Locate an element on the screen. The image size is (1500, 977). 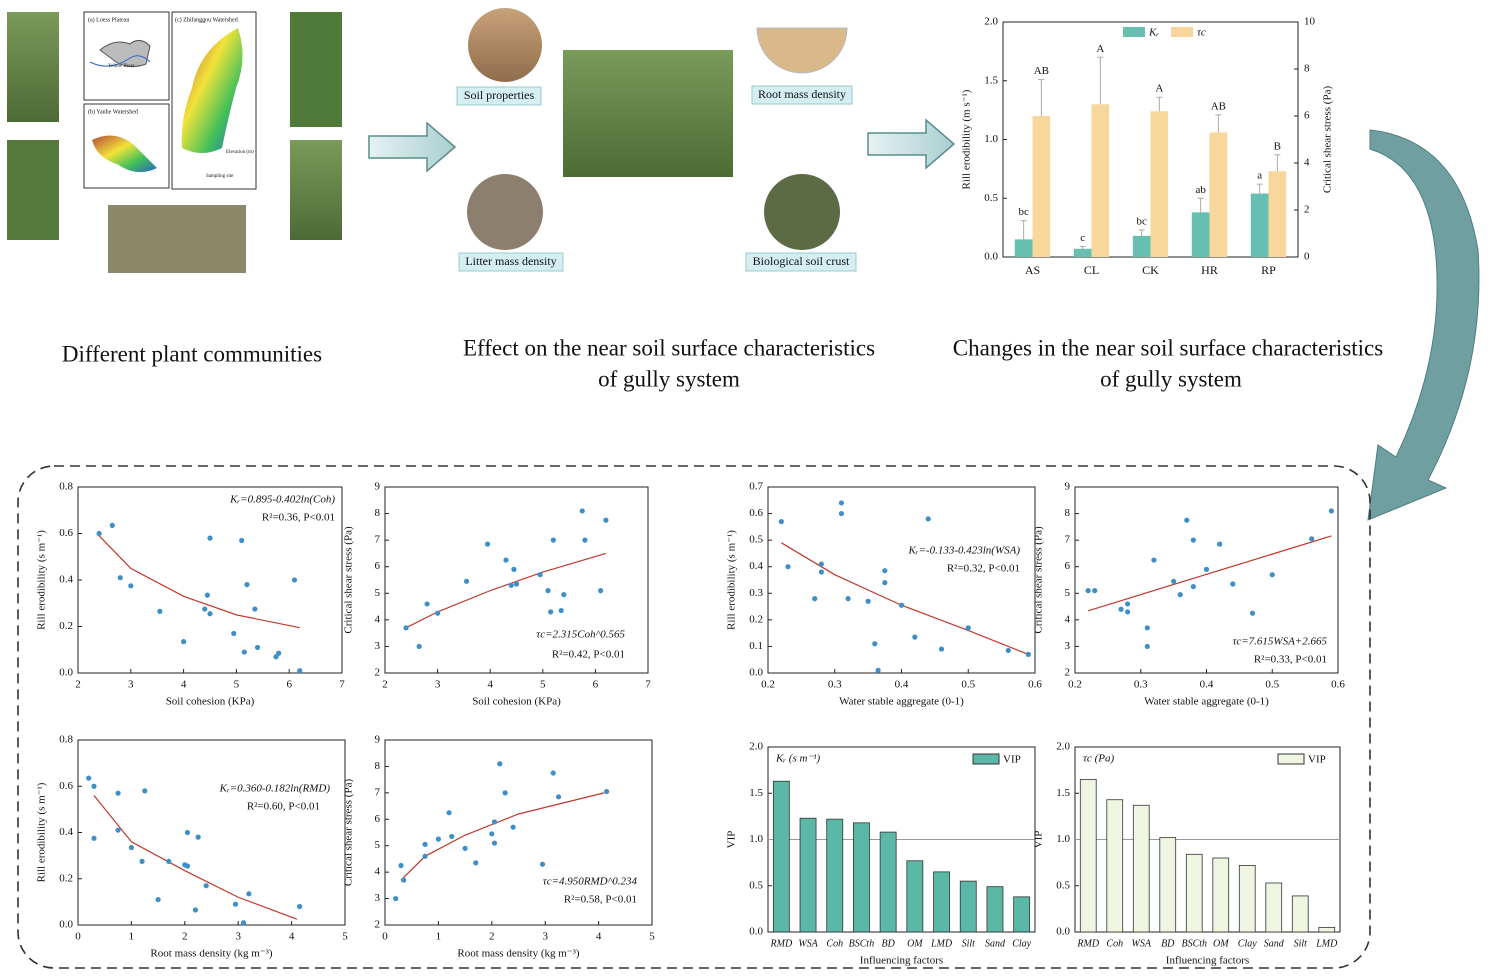
x-axis-label: Influencing factors is located at coordinates (1207, 961).